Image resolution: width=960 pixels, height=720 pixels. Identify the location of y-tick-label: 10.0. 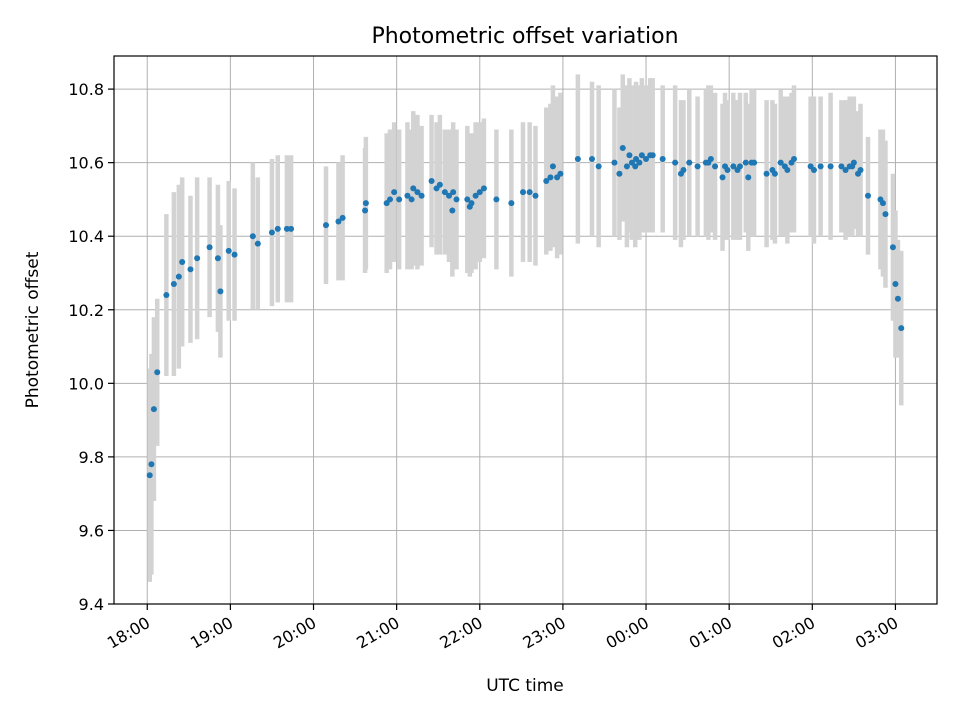
(86, 383).